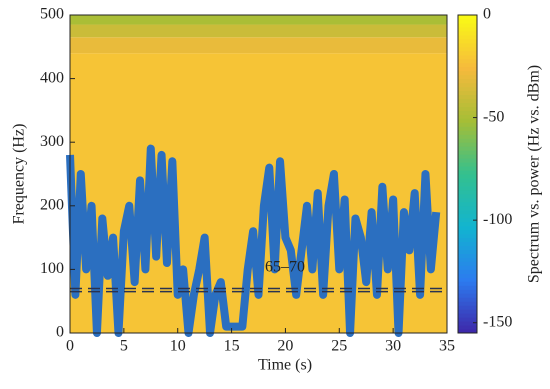 The image size is (550, 389). What do you see at coordinates (339, 346) in the screenshot?
I see `x-tick-label: 25` at bounding box center [339, 346].